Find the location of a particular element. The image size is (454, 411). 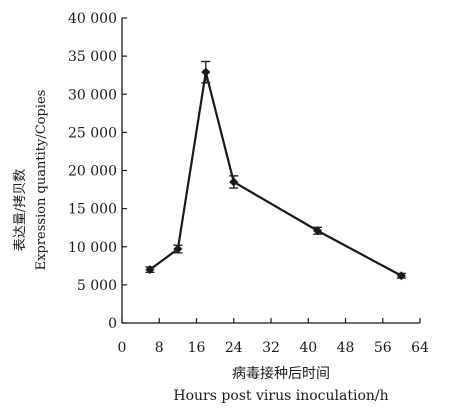

x-tick-label: 40 is located at coordinates (308, 348).